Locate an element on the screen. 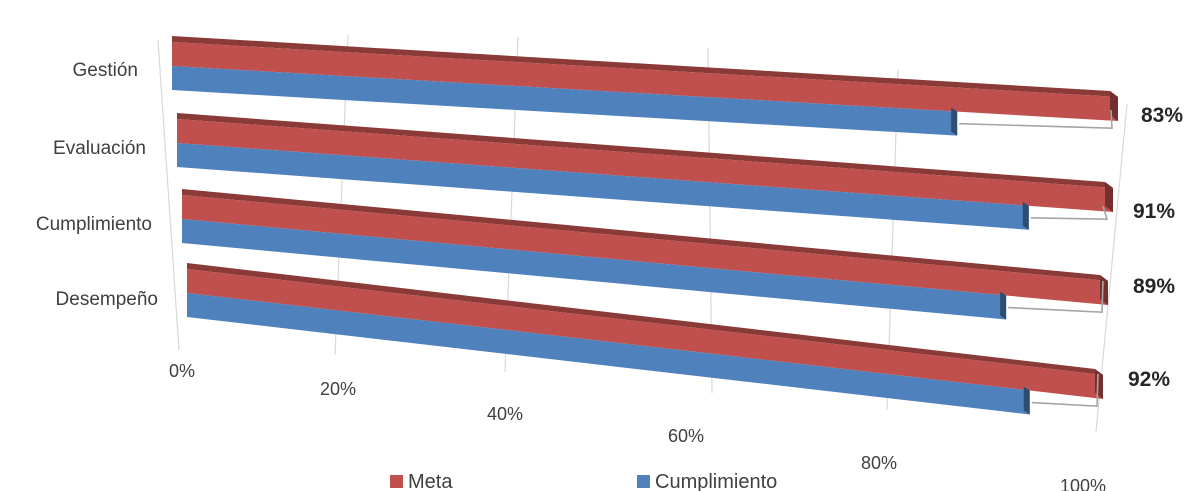  category-label: Gestión is located at coordinates (105, 70).